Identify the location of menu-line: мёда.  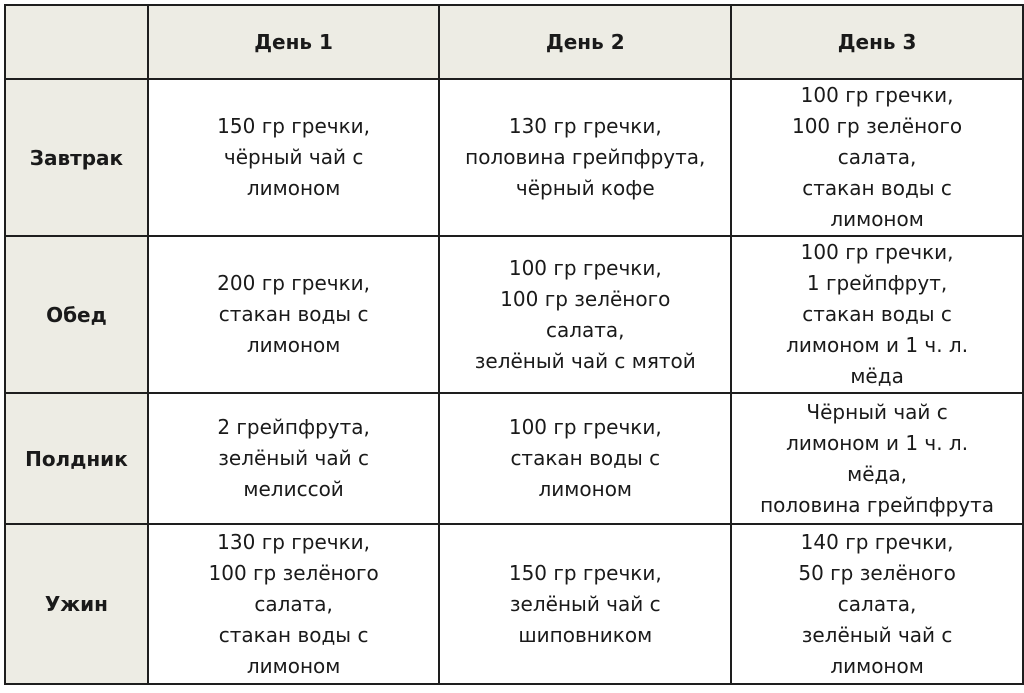
(877, 376).